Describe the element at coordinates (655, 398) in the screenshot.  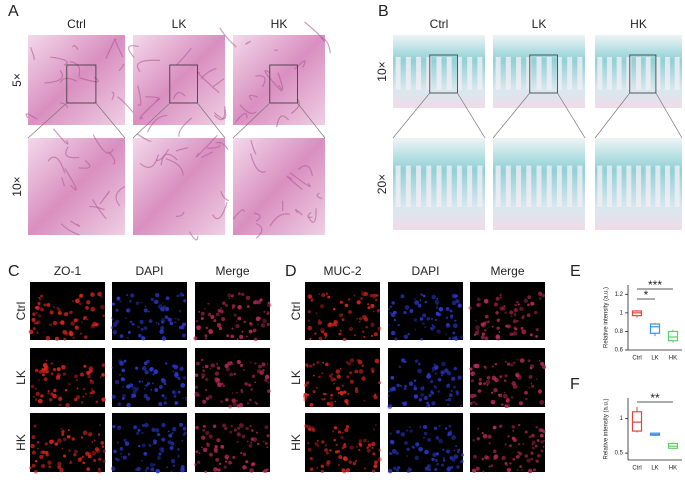
I see `significance-label: **` at that location.